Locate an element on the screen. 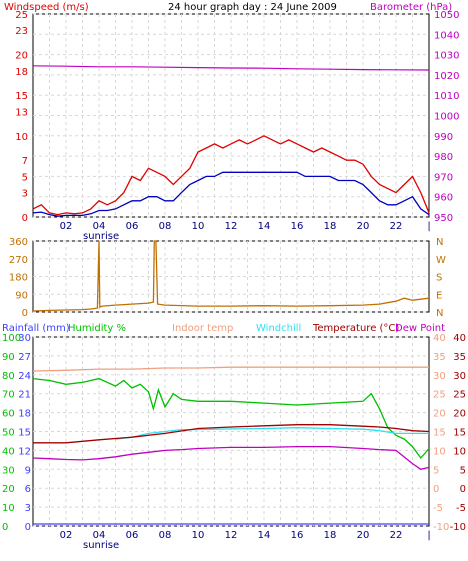 The width and height of the screenshot is (468, 561). legend-item: Windchill is located at coordinates (278, 328).